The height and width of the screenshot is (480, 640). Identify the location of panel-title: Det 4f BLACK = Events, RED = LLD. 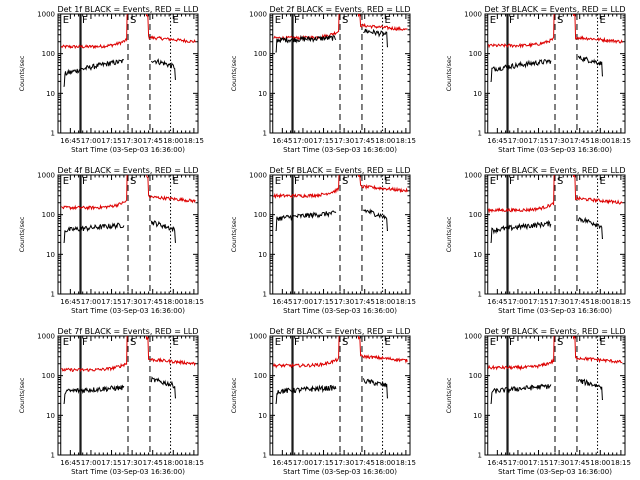
(127, 170).